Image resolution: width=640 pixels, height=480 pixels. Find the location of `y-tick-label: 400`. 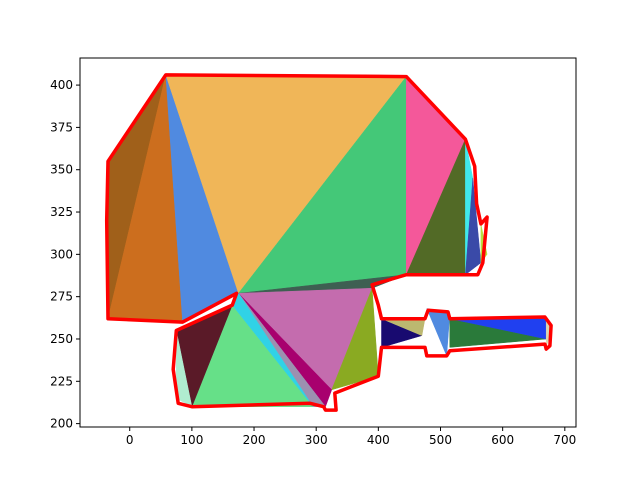

y-tick-label: 400 is located at coordinates (61, 85).